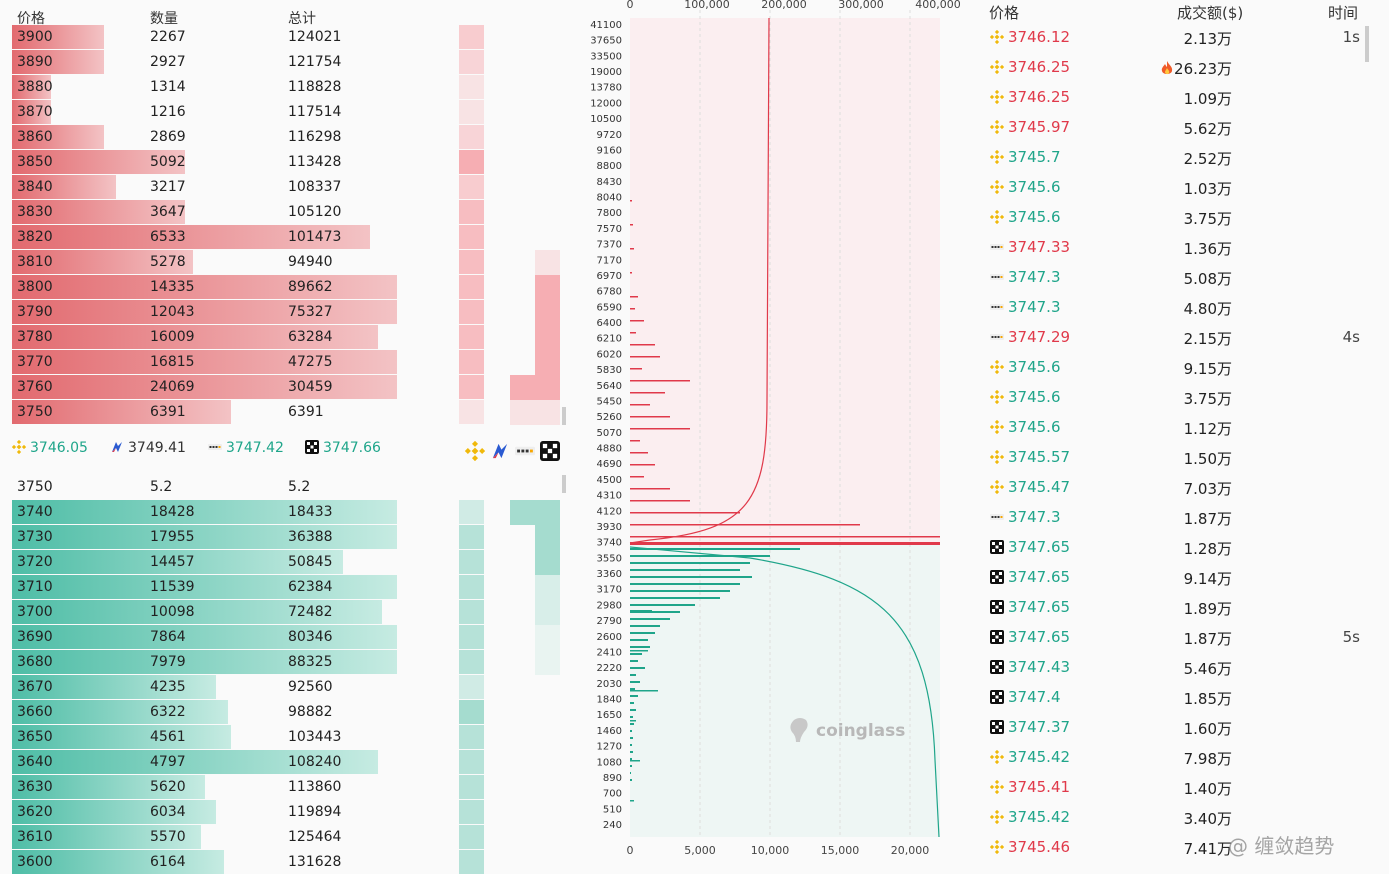  I want to click on bid-row: 3640 4797 108240, so click(204, 762).